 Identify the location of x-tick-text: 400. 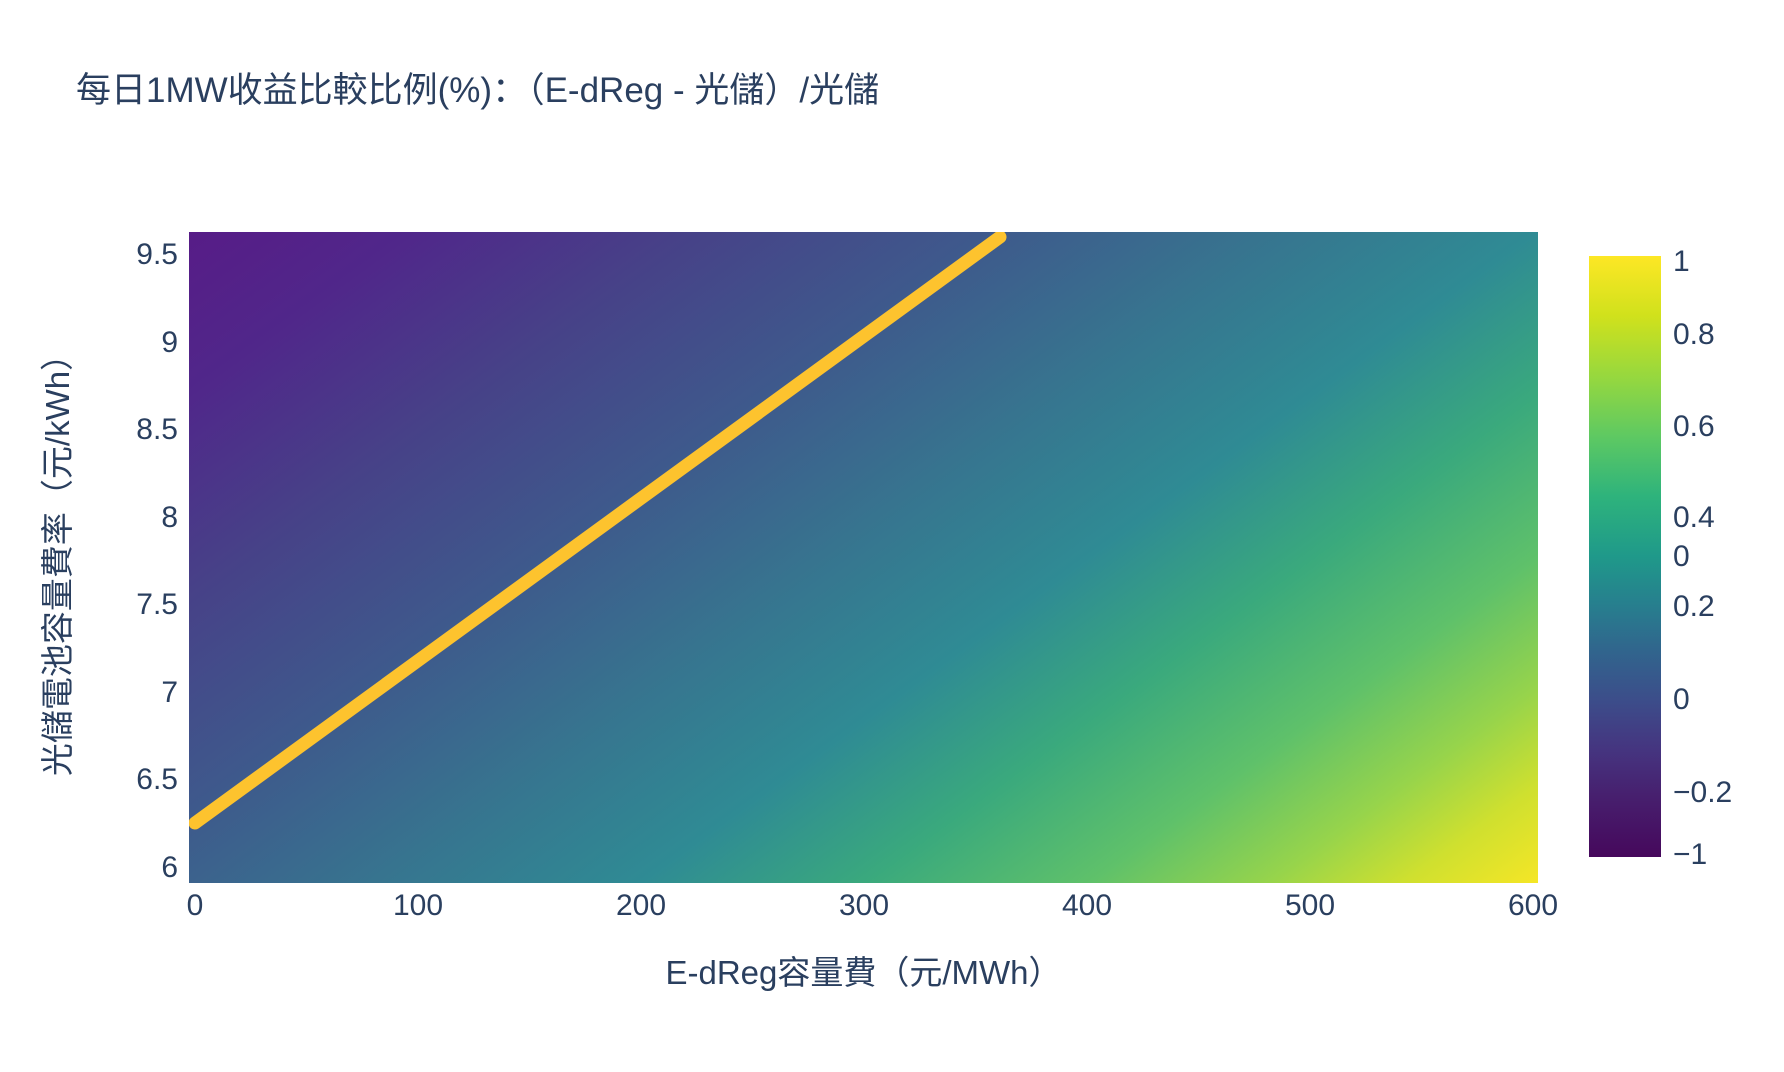
(1087, 905).